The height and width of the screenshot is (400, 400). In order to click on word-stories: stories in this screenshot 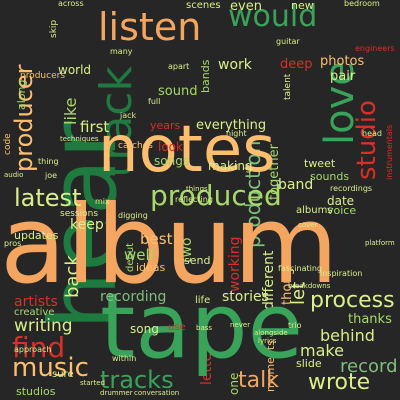, I will do `click(245, 297)`.